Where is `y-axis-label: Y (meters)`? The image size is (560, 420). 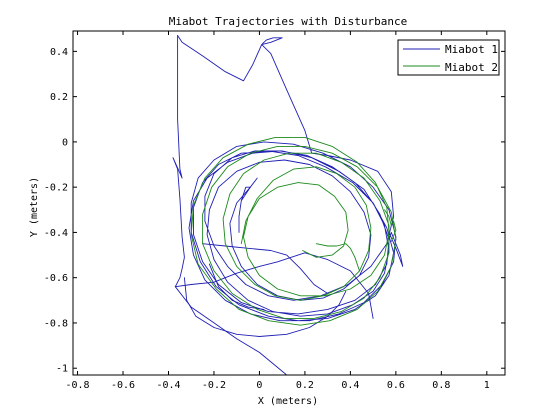
y-axis-label: Y (meters) is located at coordinates (34, 207).